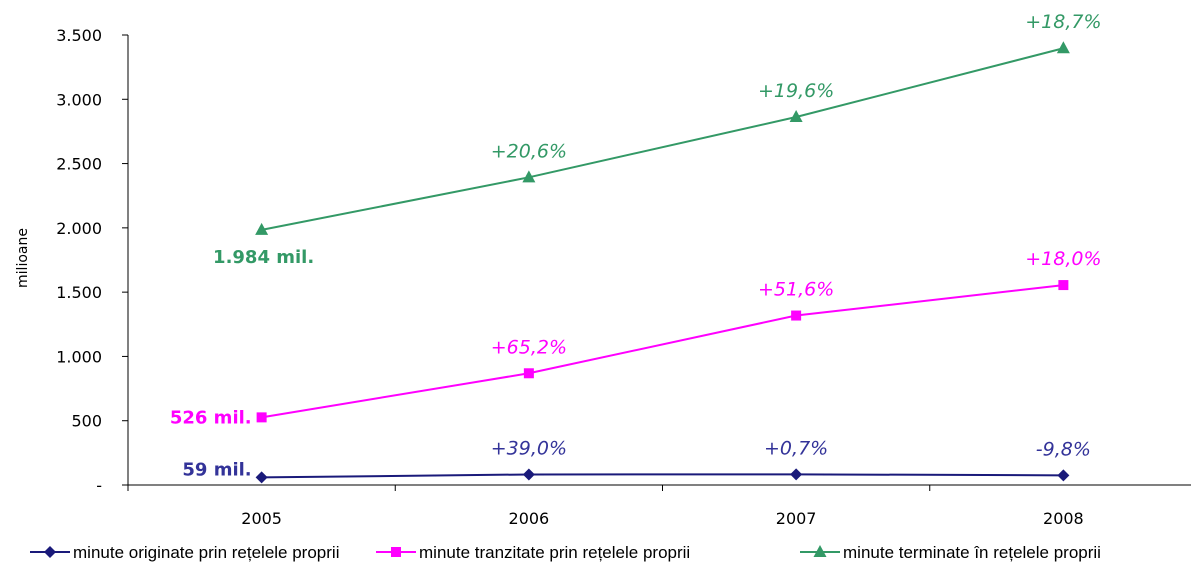  What do you see at coordinates (211, 417) in the screenshot?
I see `start-value-label: 526 mil.` at bounding box center [211, 417].